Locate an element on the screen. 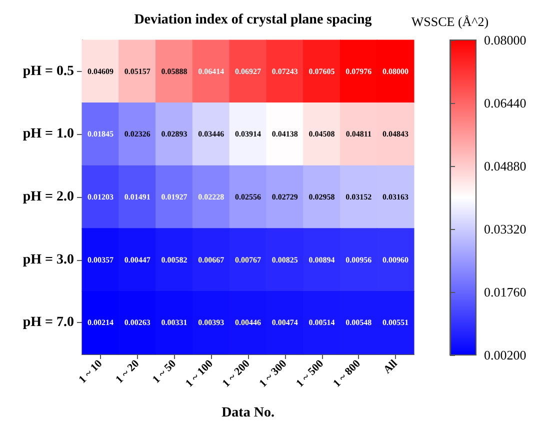 This screenshot has width=539, height=425. color-bar-label: 0.08000 is located at coordinates (505, 40).